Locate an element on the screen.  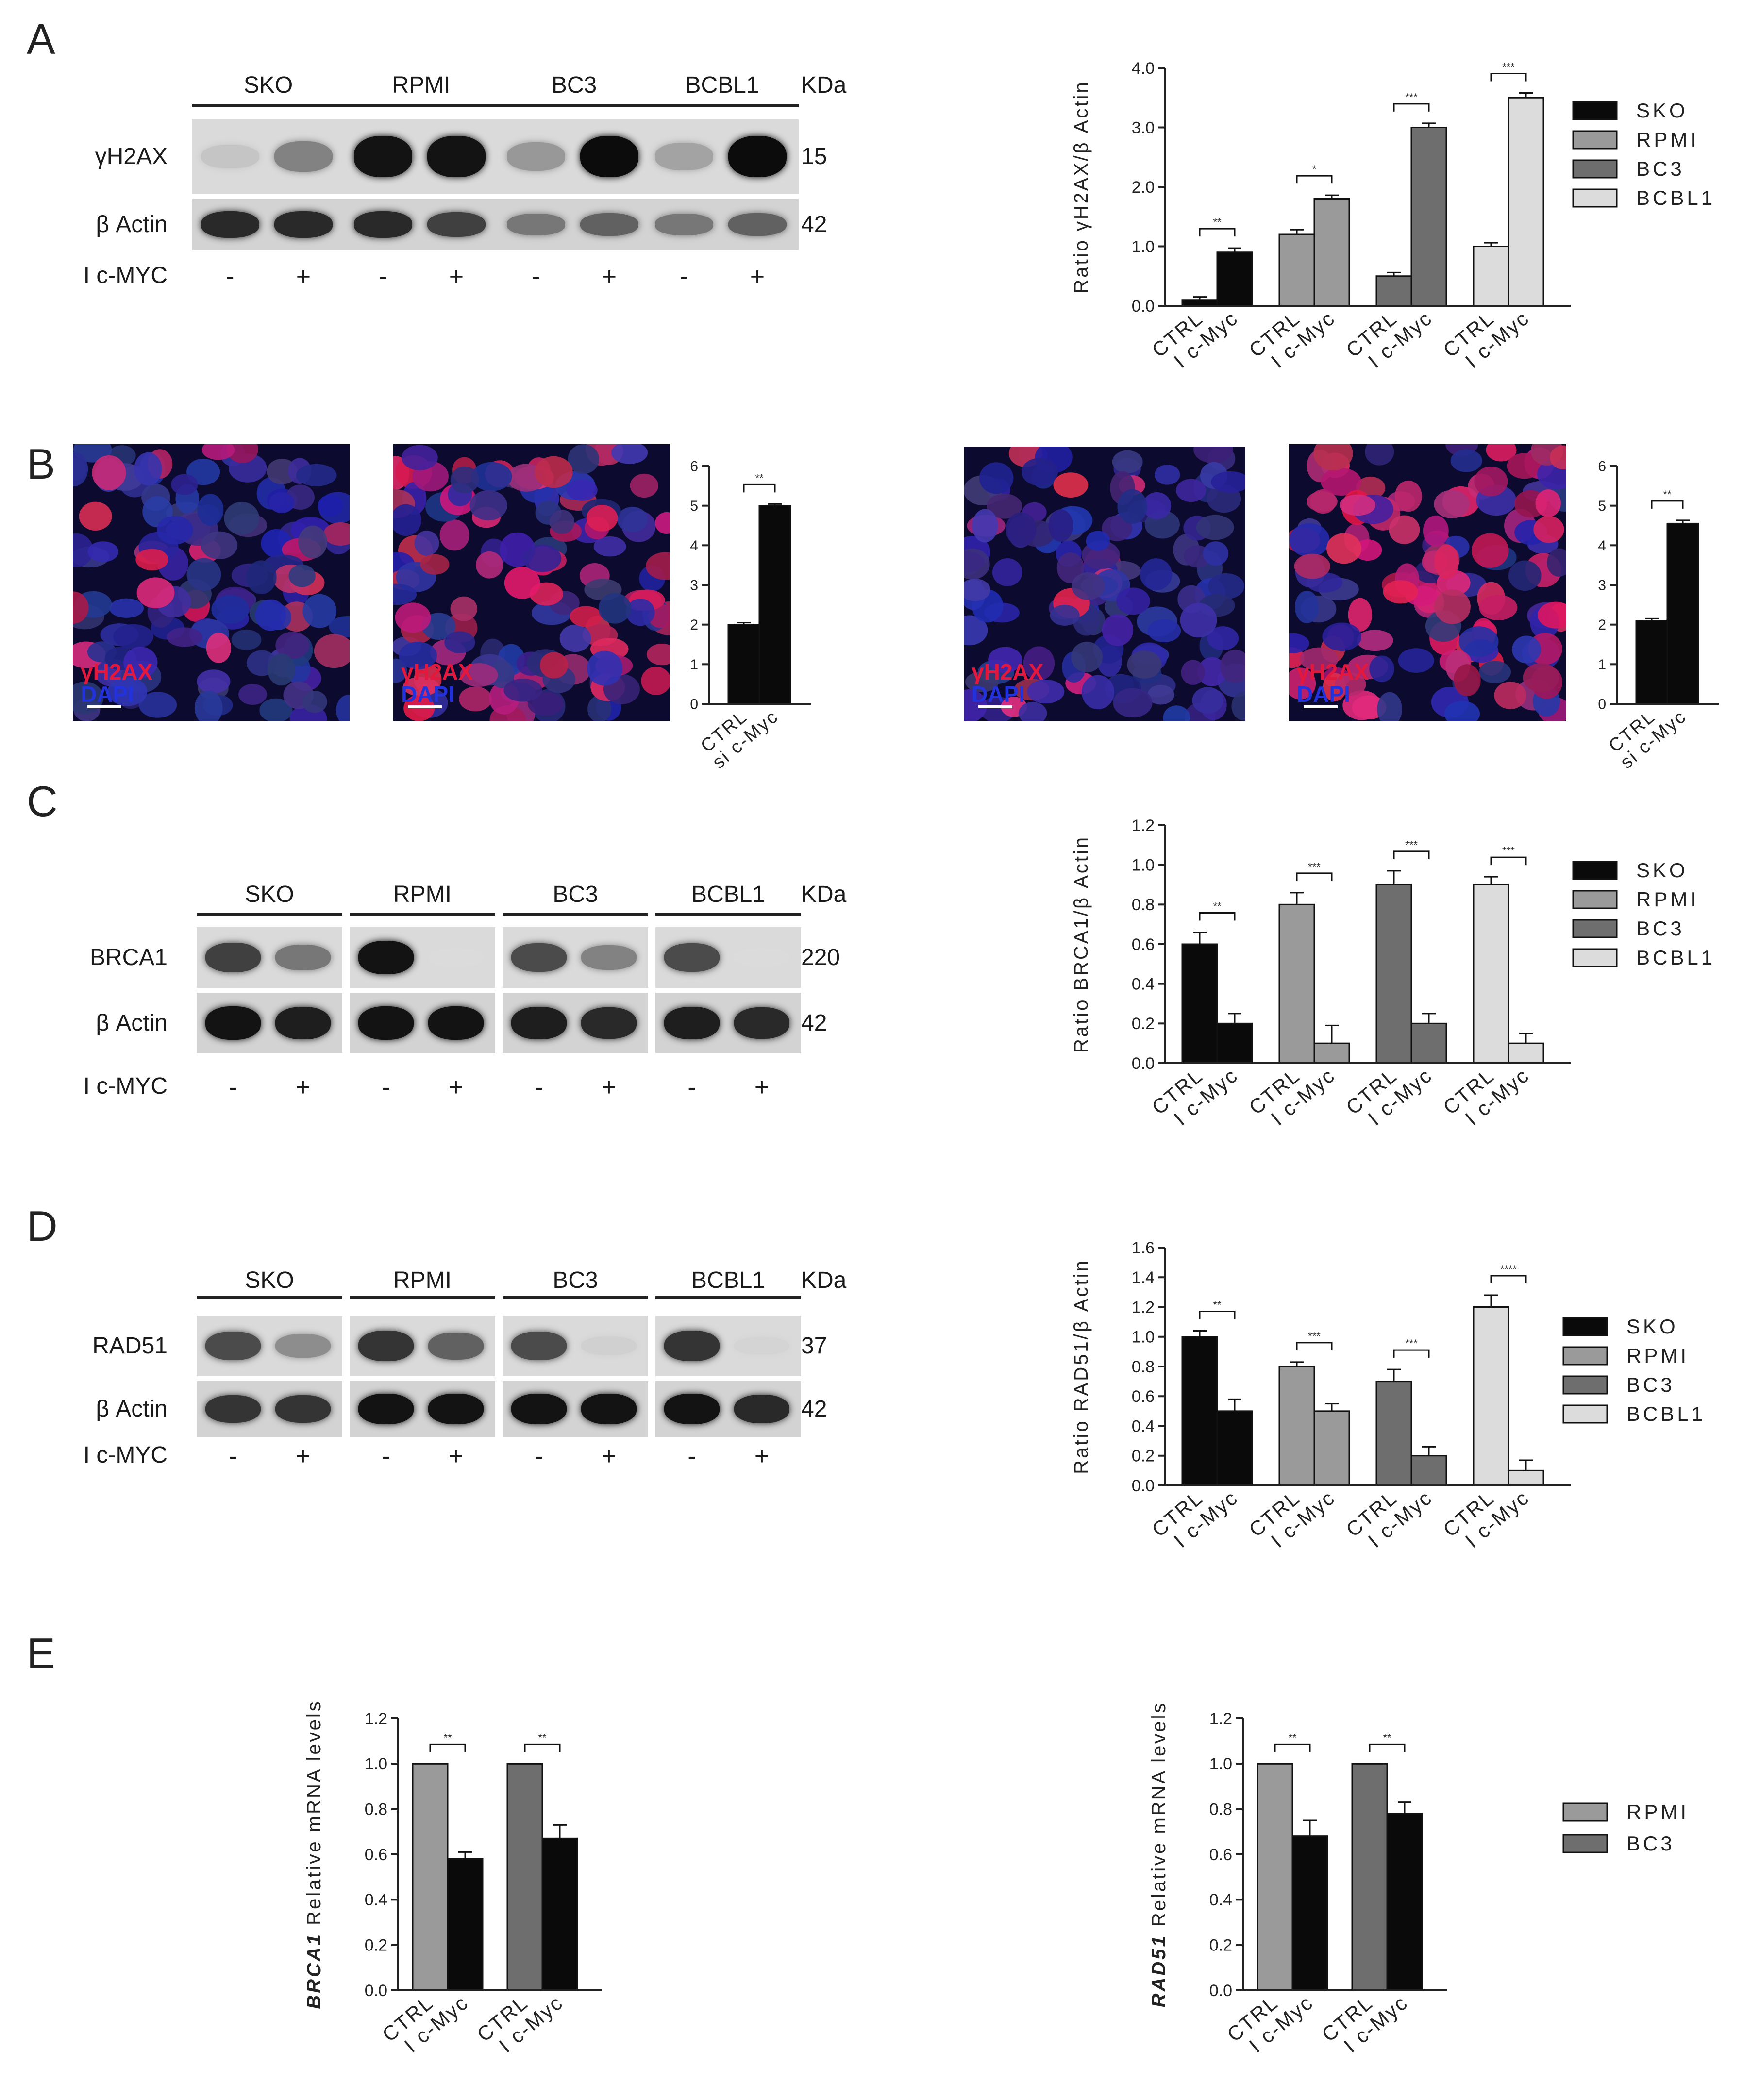
y-axis-label-gene: BRCA1 is located at coordinates (314, 1967).